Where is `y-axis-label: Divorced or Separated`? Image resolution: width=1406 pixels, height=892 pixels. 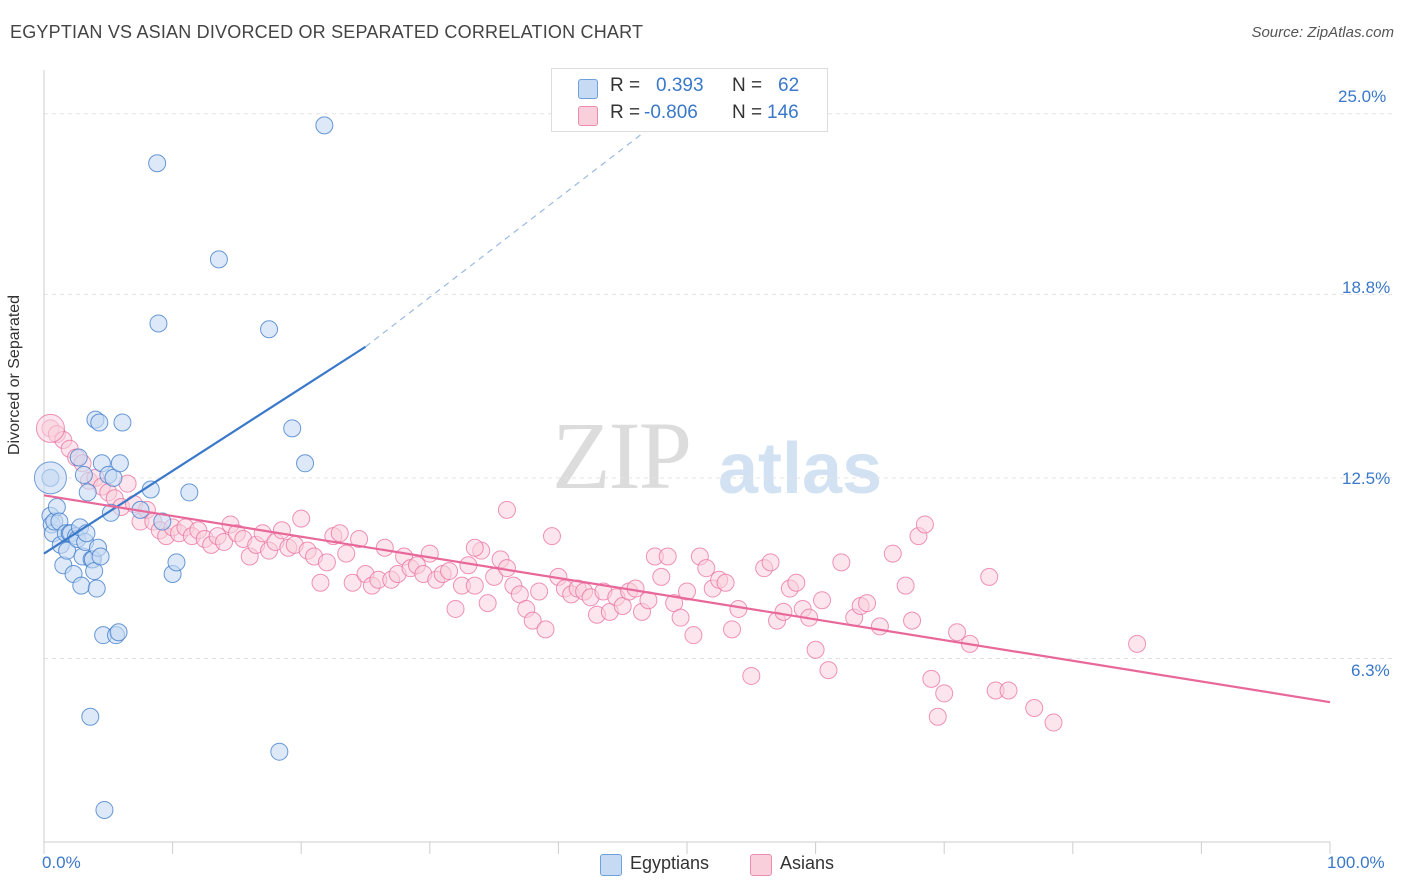
y-axis-label: Divorced or Separated is located at coordinates (14, 374).